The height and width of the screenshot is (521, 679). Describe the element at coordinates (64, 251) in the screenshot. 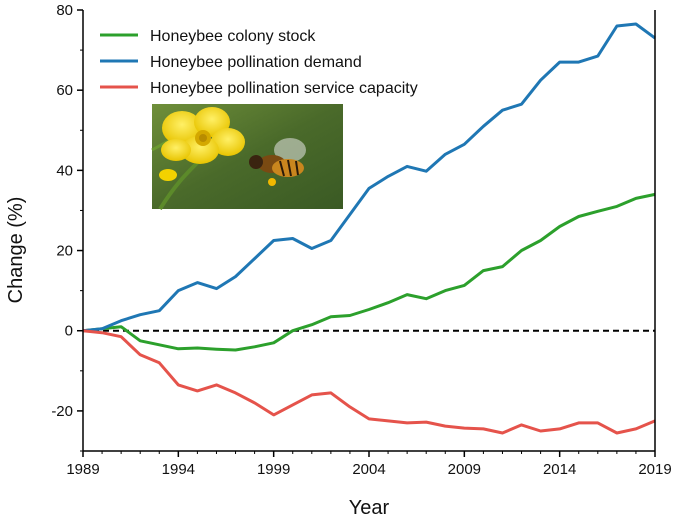

I see `y-tick-label: 20` at that location.